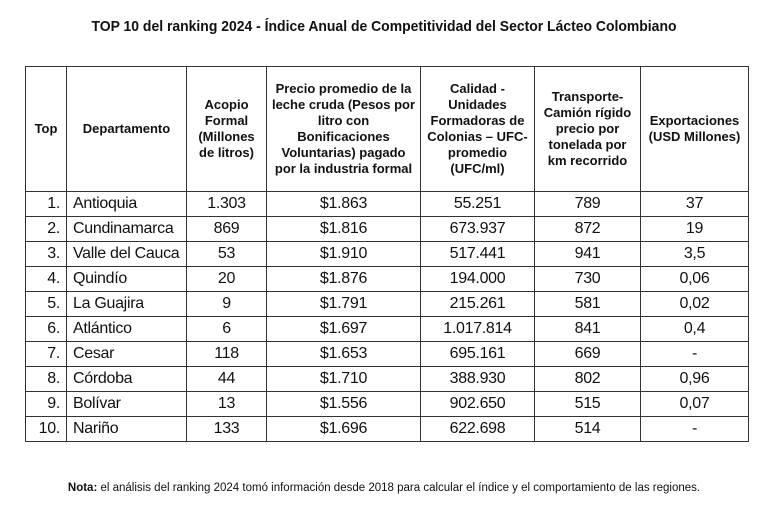 This screenshot has height=512, width=768. What do you see at coordinates (694, 254) in the screenshot?
I see `cell-exportaciones: 3,5` at bounding box center [694, 254].